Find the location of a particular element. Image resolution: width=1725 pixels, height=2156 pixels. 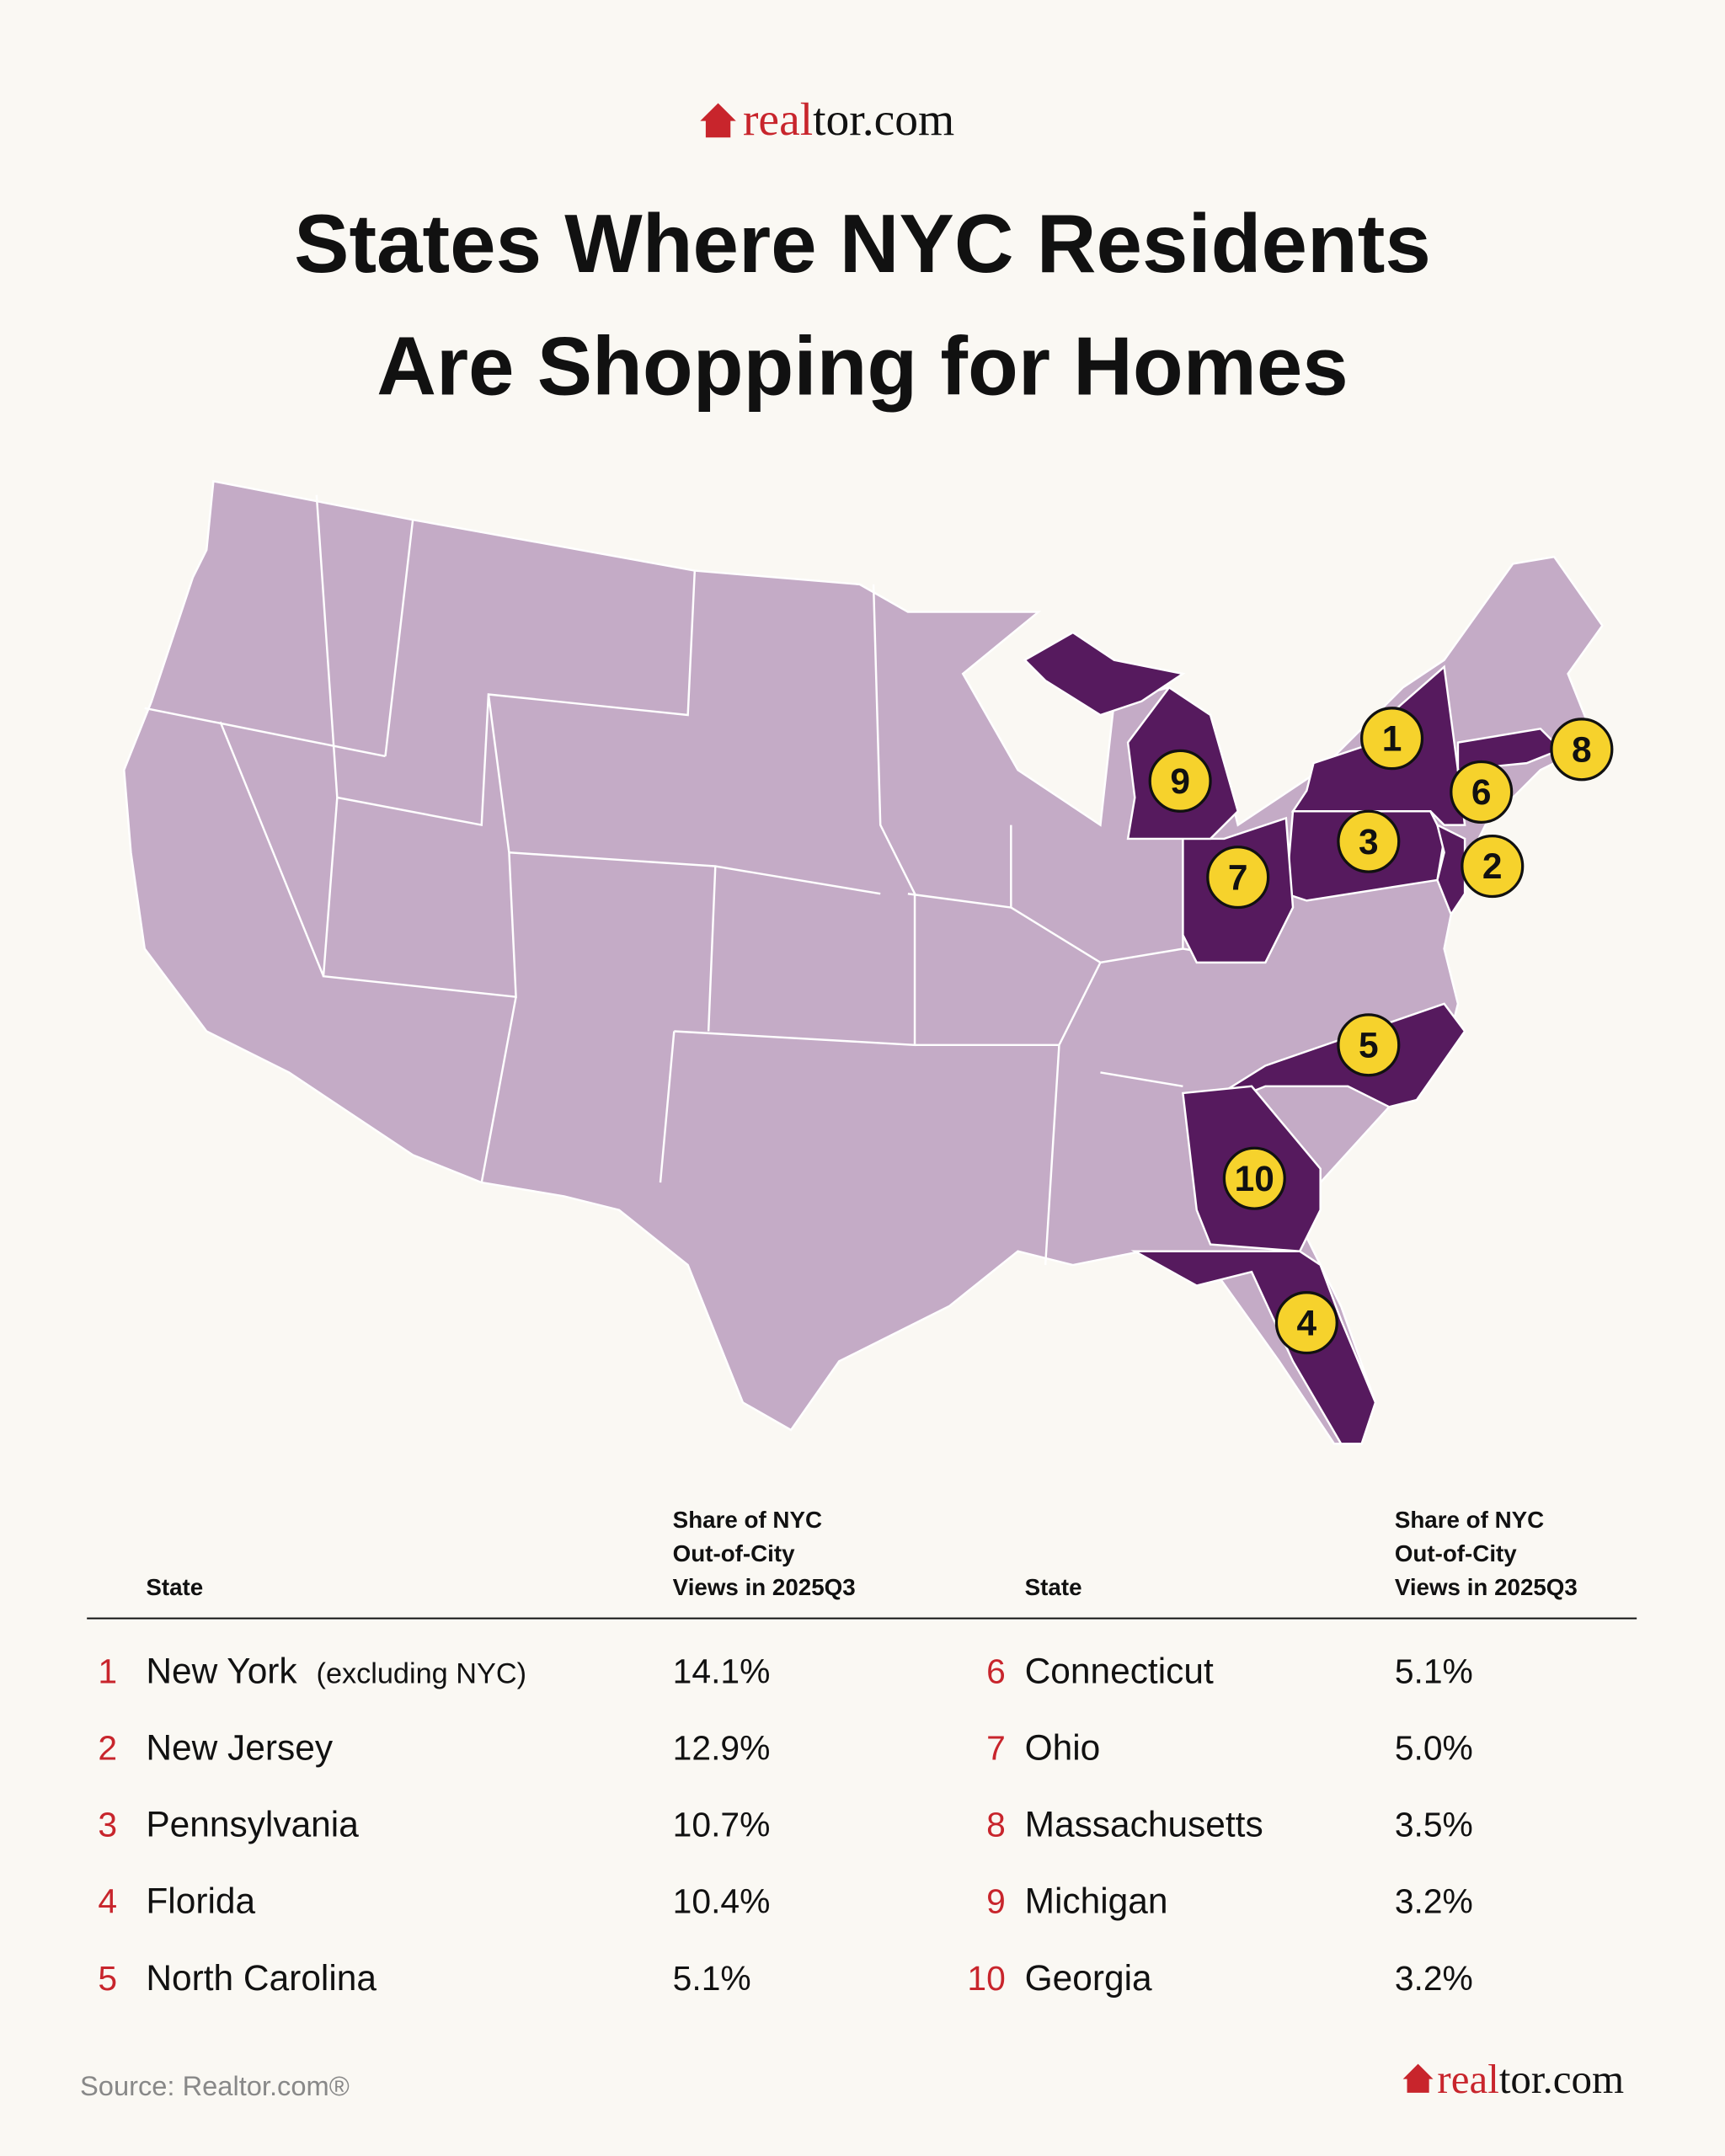

source: Source: Realtor.com® is located at coordinates (215, 2085).